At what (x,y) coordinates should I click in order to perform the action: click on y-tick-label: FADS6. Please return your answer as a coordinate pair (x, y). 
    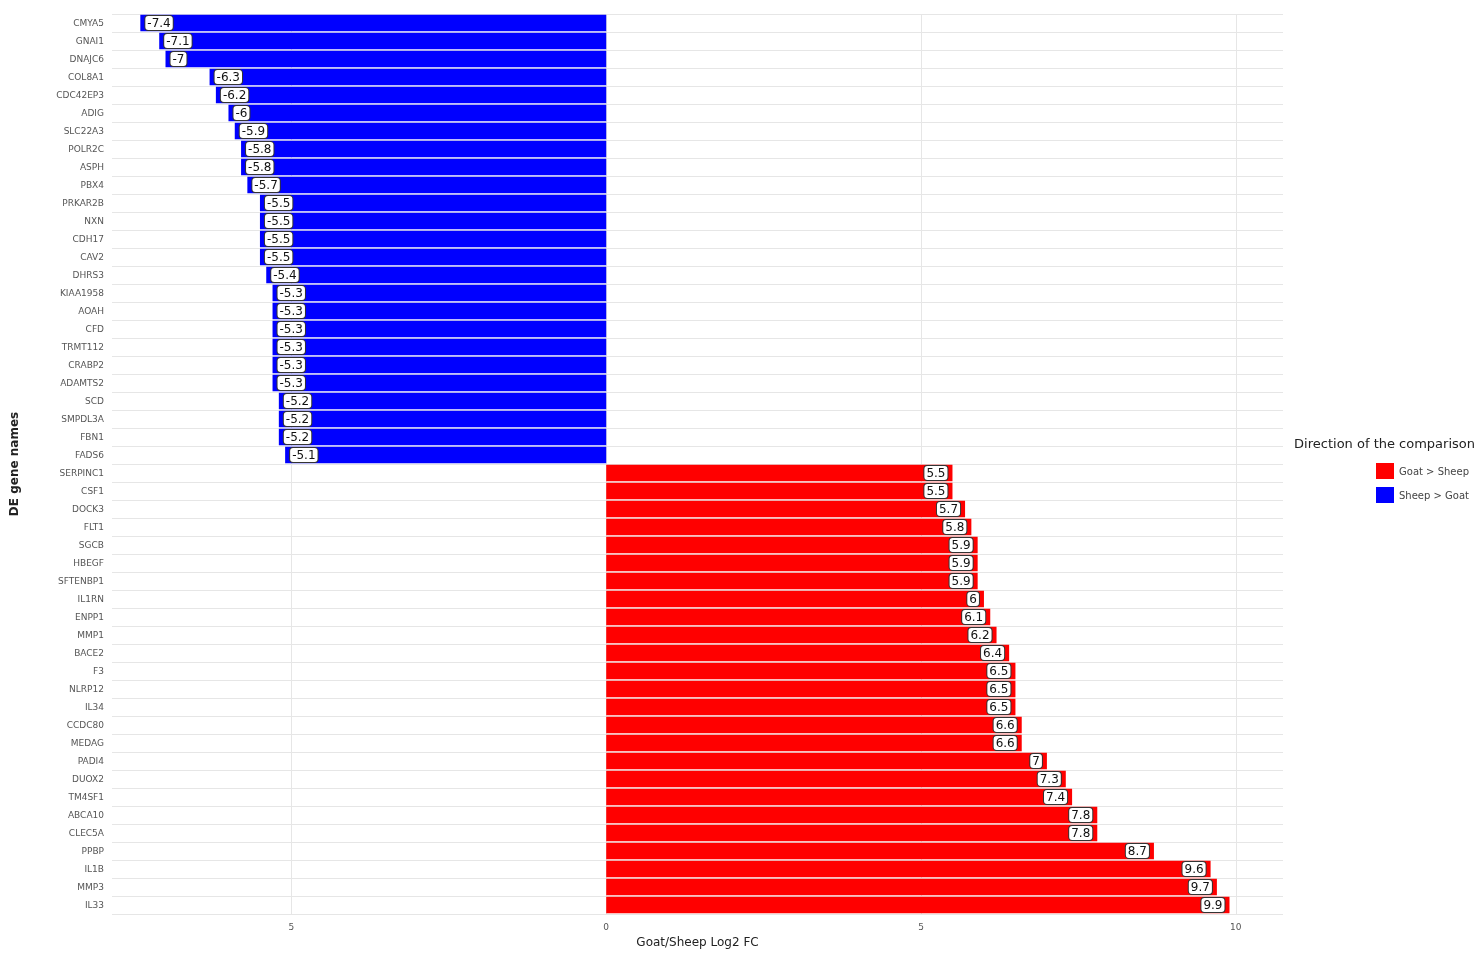
    Looking at the image, I should click on (90, 455).